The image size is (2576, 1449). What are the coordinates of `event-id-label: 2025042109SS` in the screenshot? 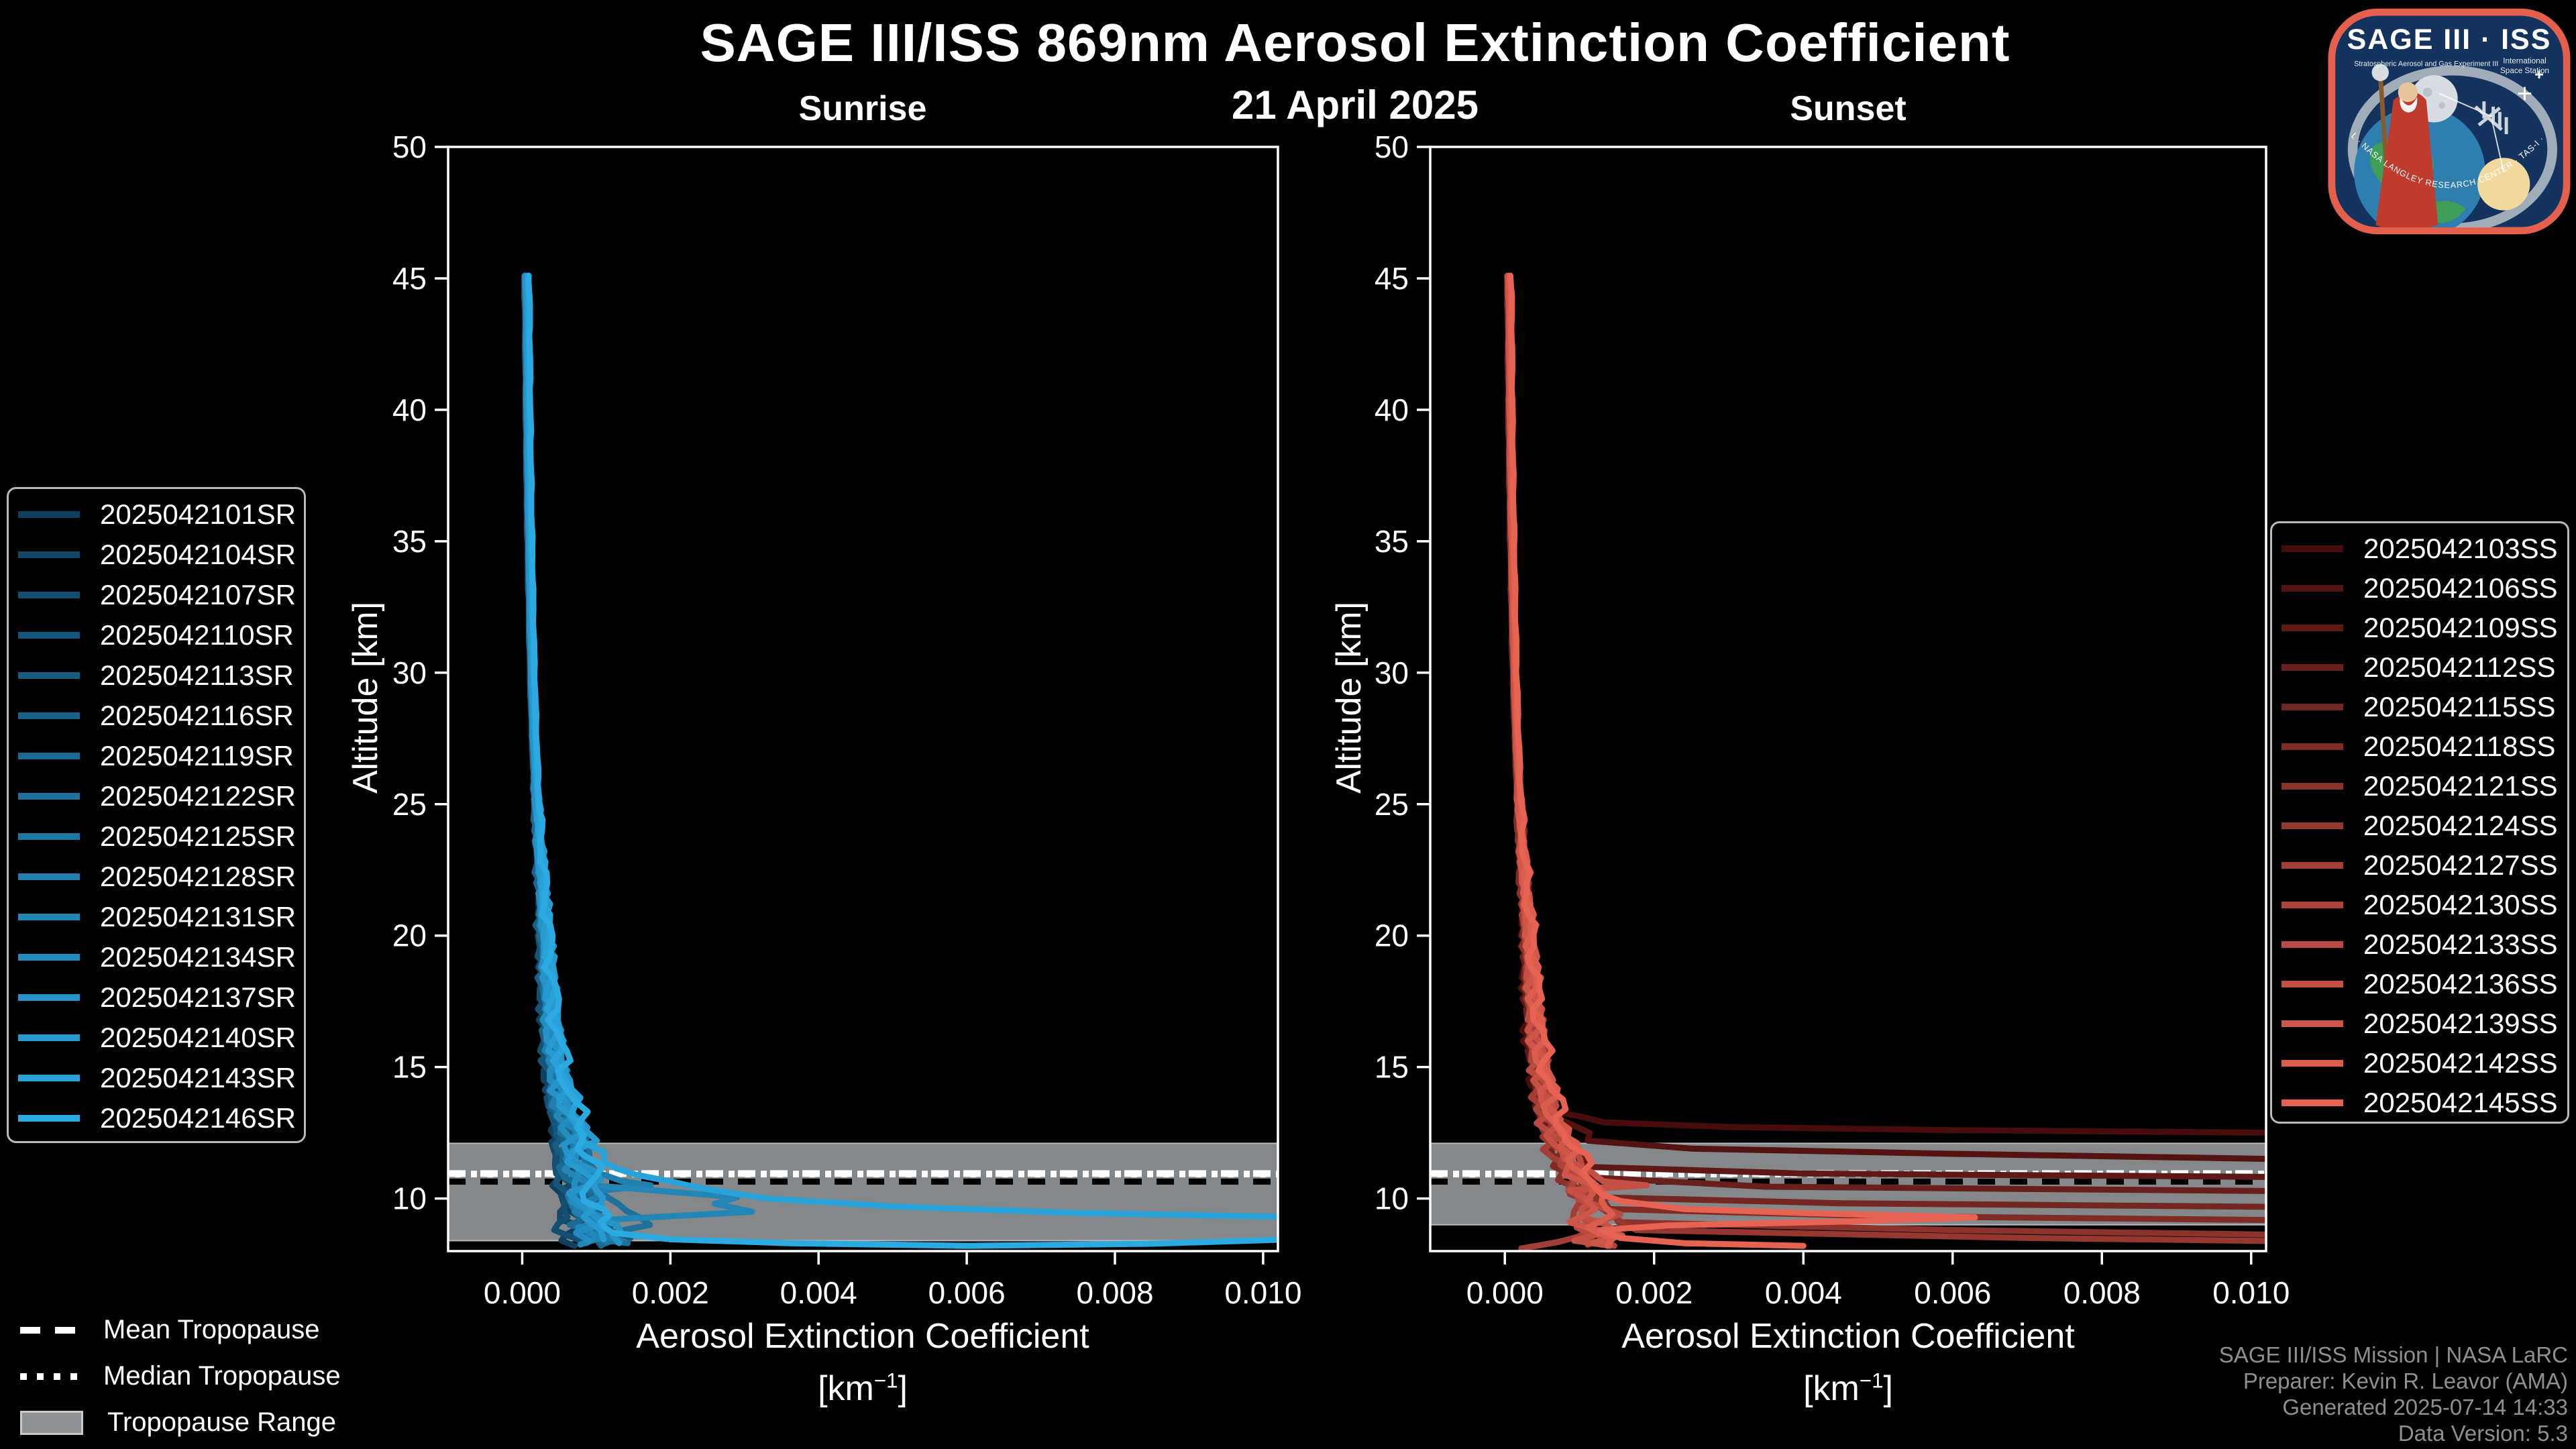 It's located at (2460, 627).